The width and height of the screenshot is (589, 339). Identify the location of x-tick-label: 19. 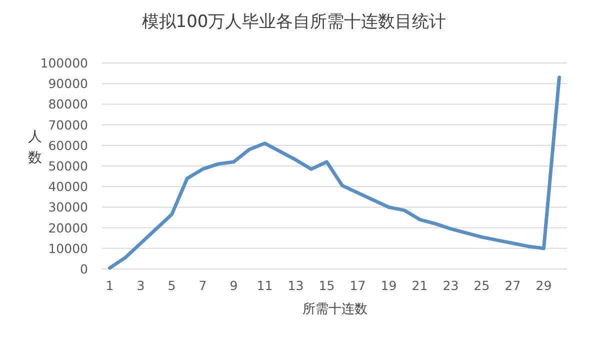
(388, 285).